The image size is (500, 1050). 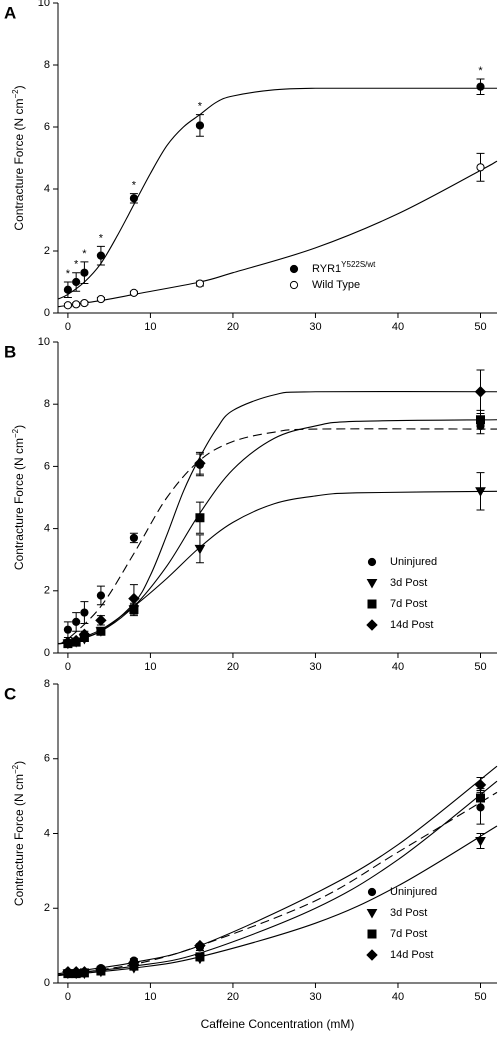 What do you see at coordinates (315, 327) in the screenshot?
I see `x-tick-label: 30` at bounding box center [315, 327].